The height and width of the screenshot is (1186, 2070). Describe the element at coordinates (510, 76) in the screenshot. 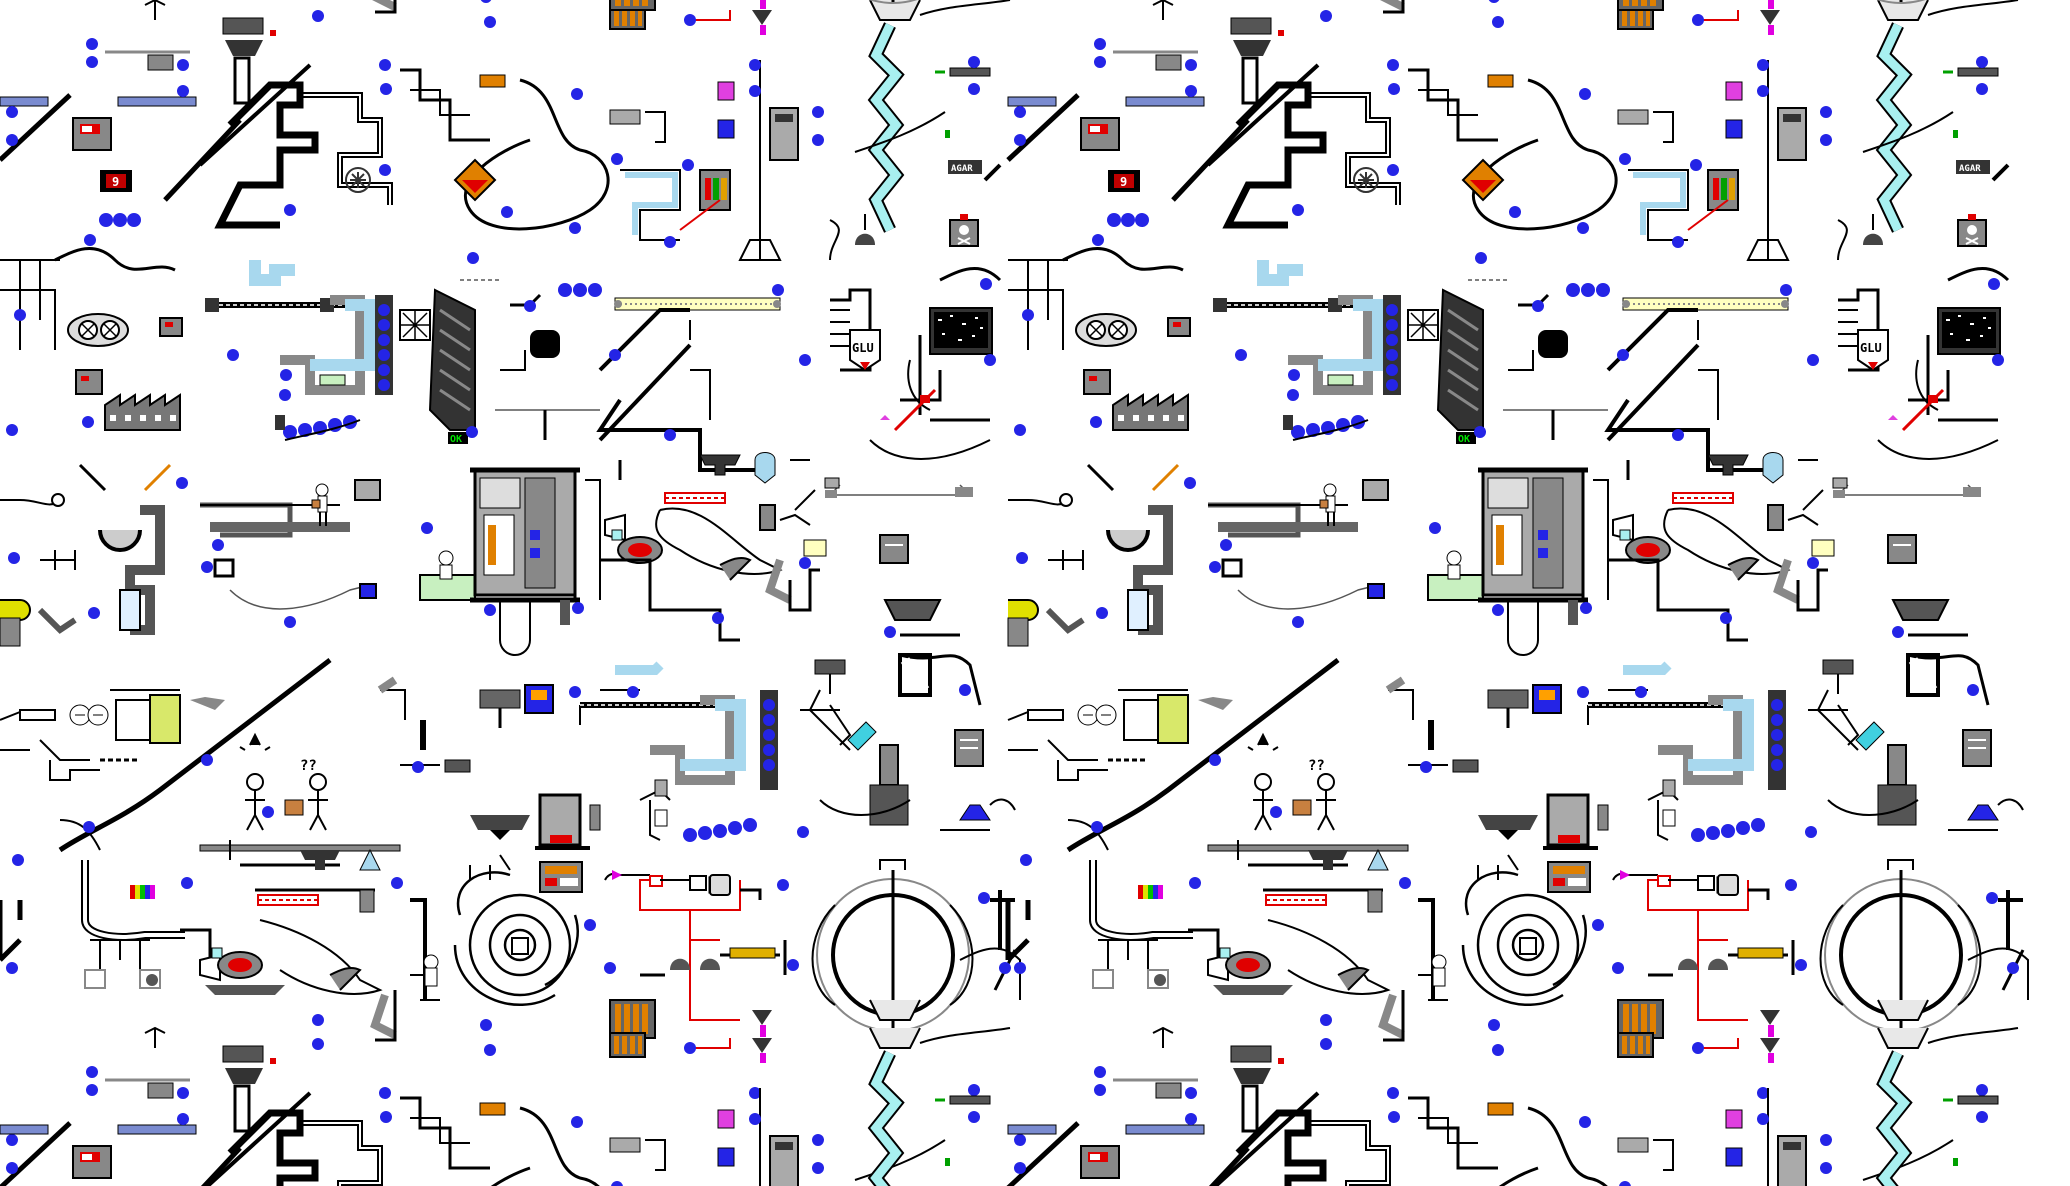

I see `tile-c` at that location.